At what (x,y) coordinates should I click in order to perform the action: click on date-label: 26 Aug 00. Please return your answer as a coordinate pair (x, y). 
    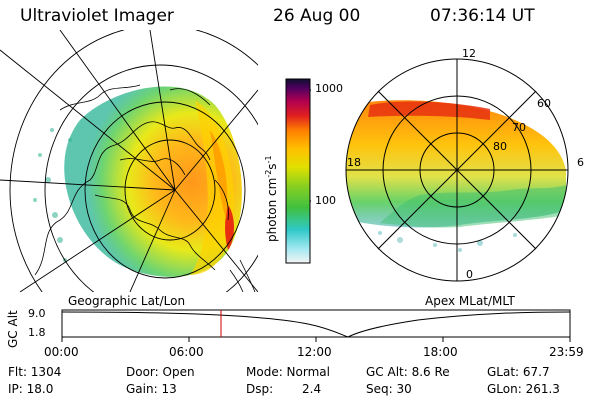
    Looking at the image, I should click on (317, 16).